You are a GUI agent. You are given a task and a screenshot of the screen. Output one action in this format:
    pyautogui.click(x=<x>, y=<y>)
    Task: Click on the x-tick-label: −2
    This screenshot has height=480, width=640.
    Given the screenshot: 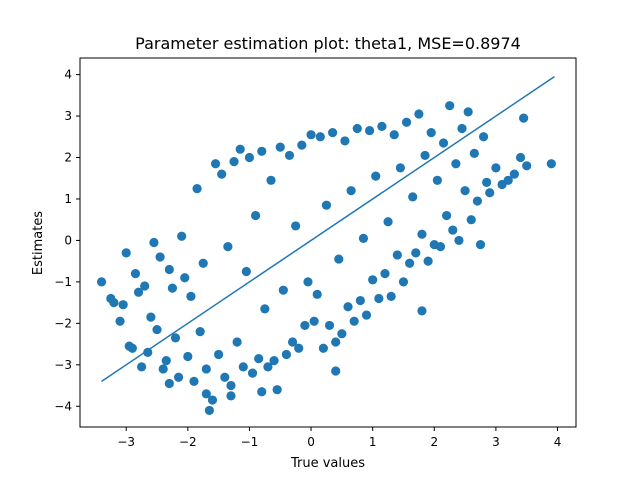 What is the action you would take?
    pyautogui.click(x=188, y=442)
    